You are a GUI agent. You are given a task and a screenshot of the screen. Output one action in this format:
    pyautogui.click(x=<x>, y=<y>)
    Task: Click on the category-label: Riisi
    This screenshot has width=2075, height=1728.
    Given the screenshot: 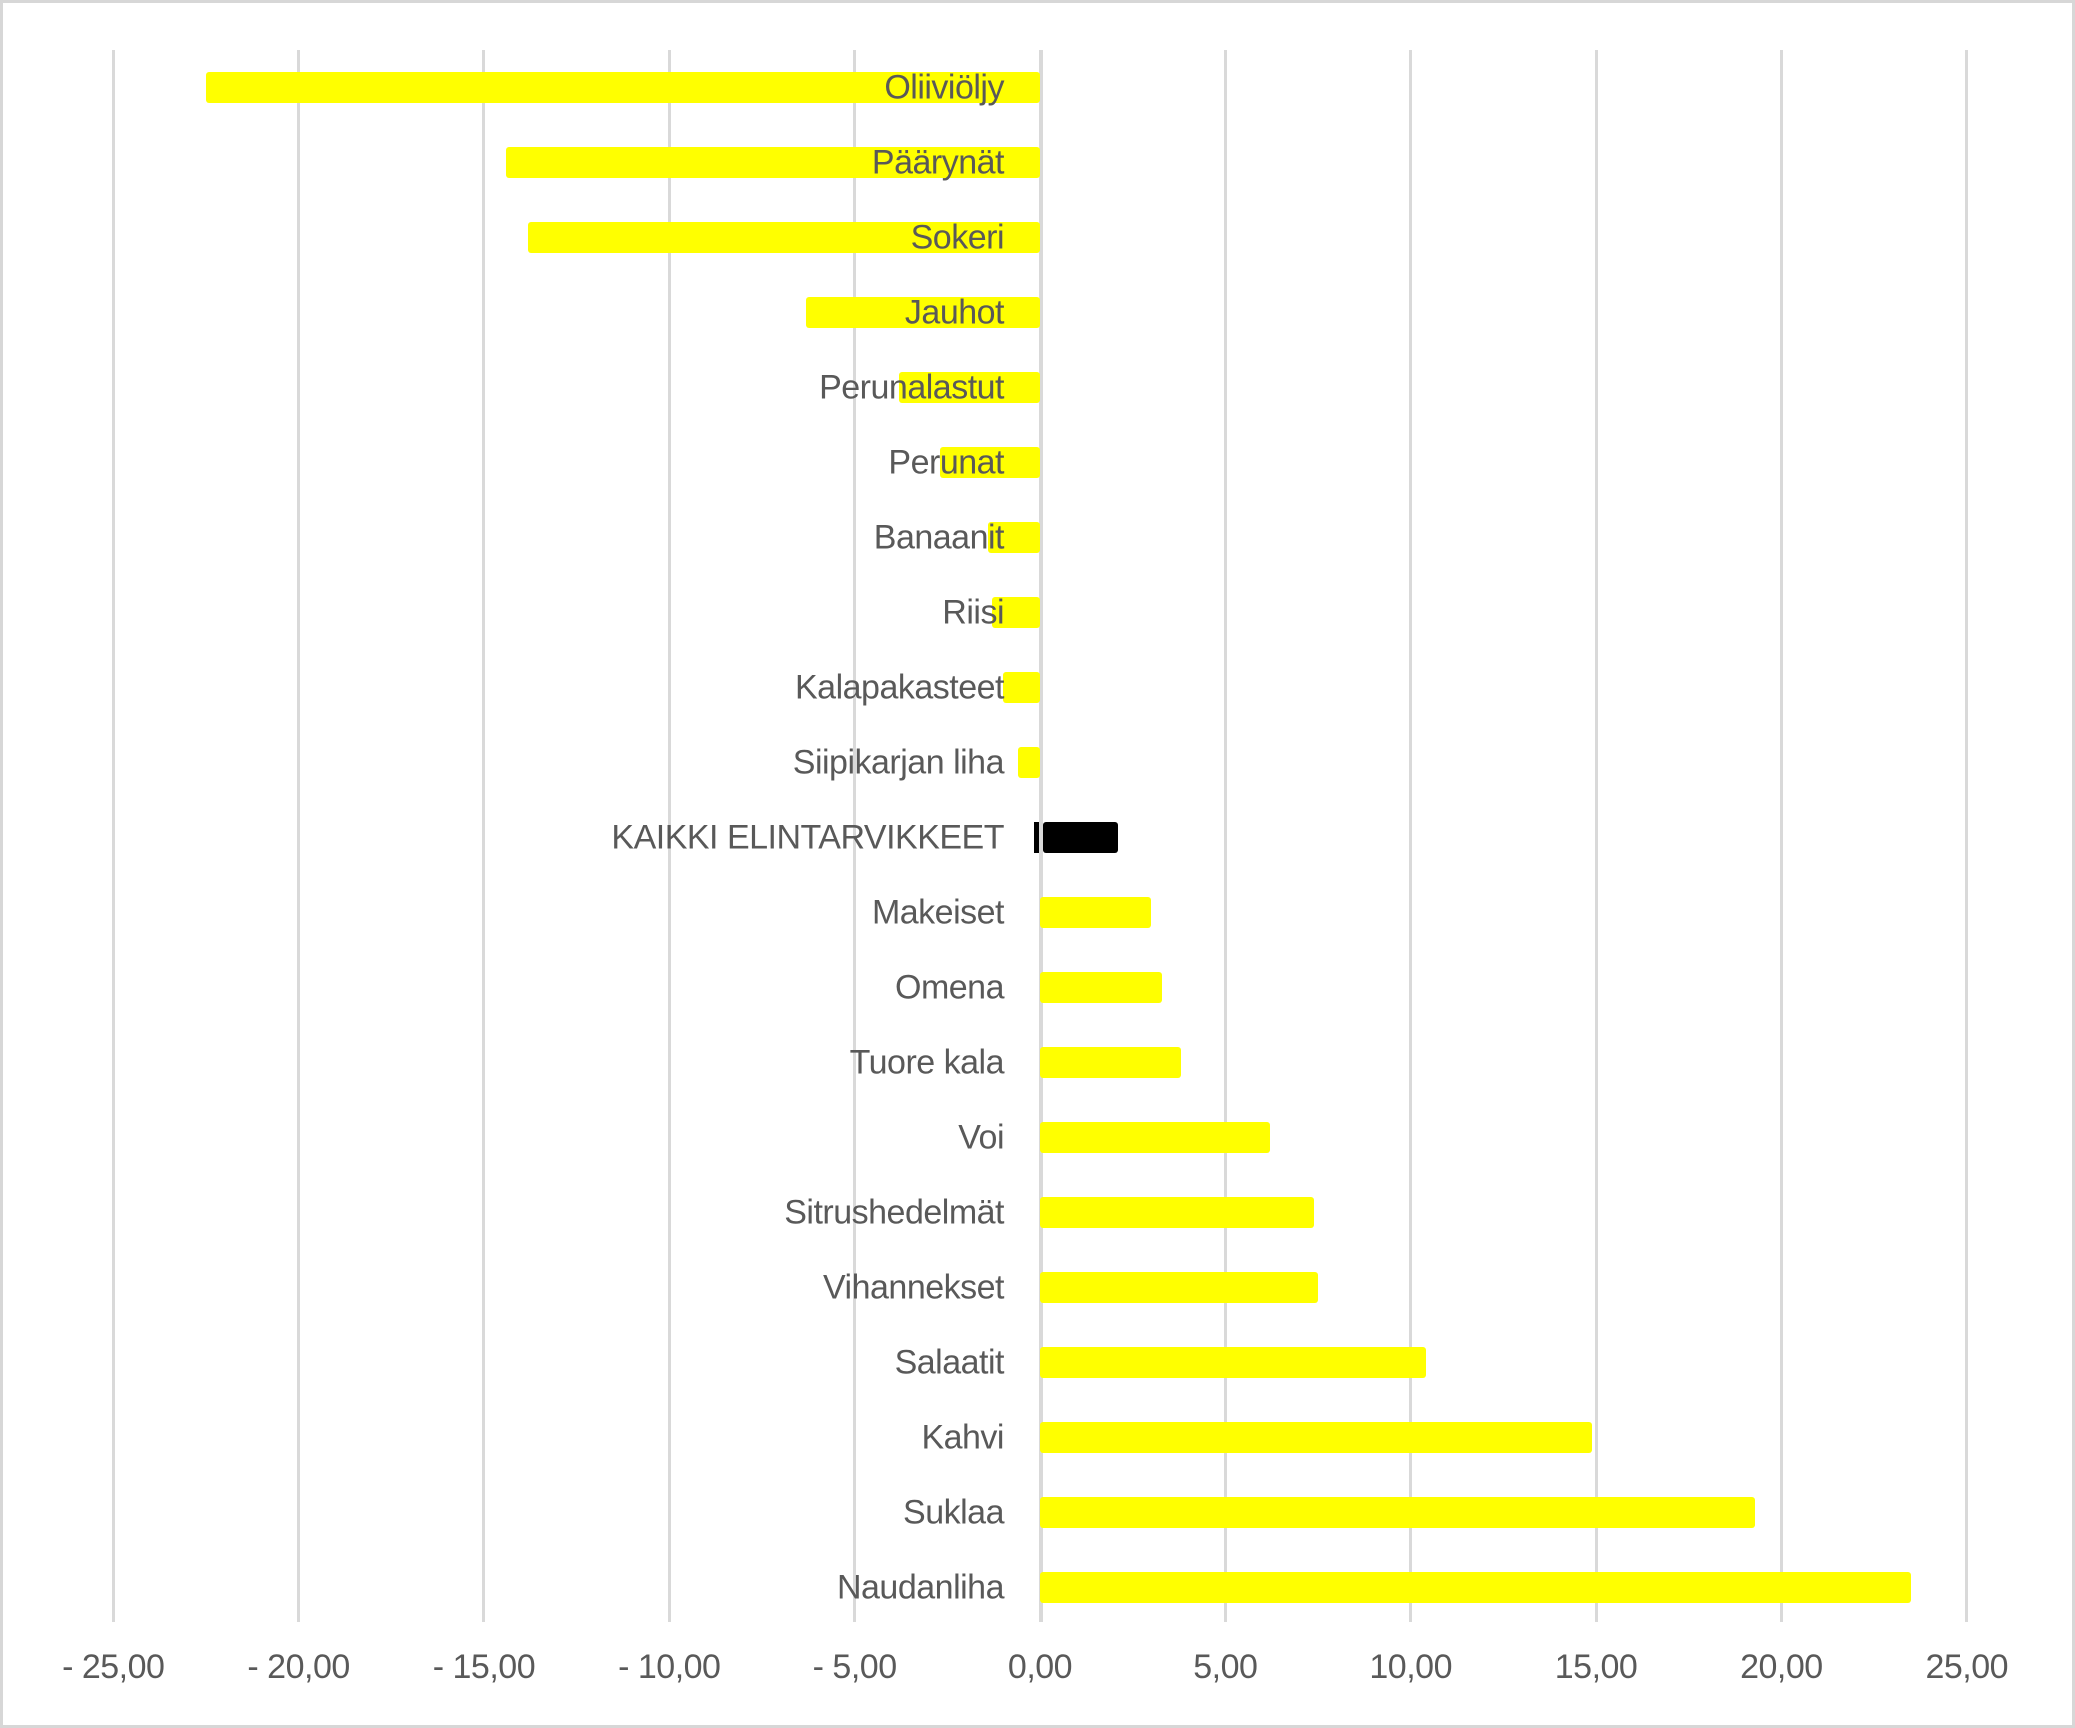 What is the action you would take?
    pyautogui.click(x=973, y=612)
    